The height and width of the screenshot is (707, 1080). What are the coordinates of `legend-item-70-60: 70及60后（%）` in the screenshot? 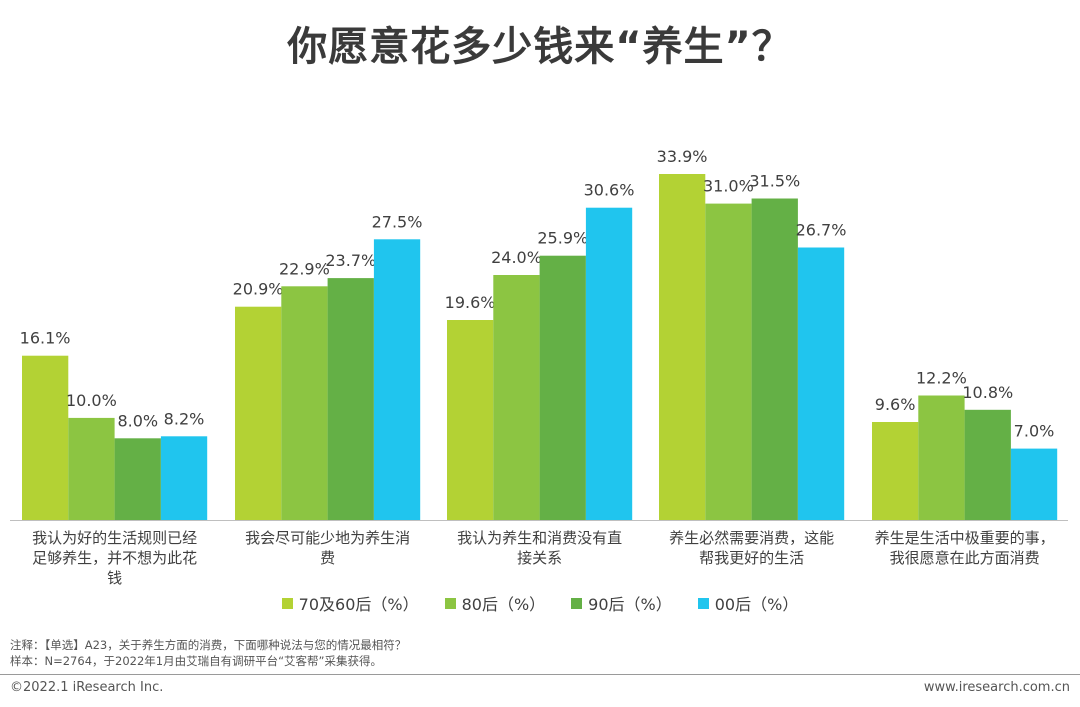 It's located at (350, 603).